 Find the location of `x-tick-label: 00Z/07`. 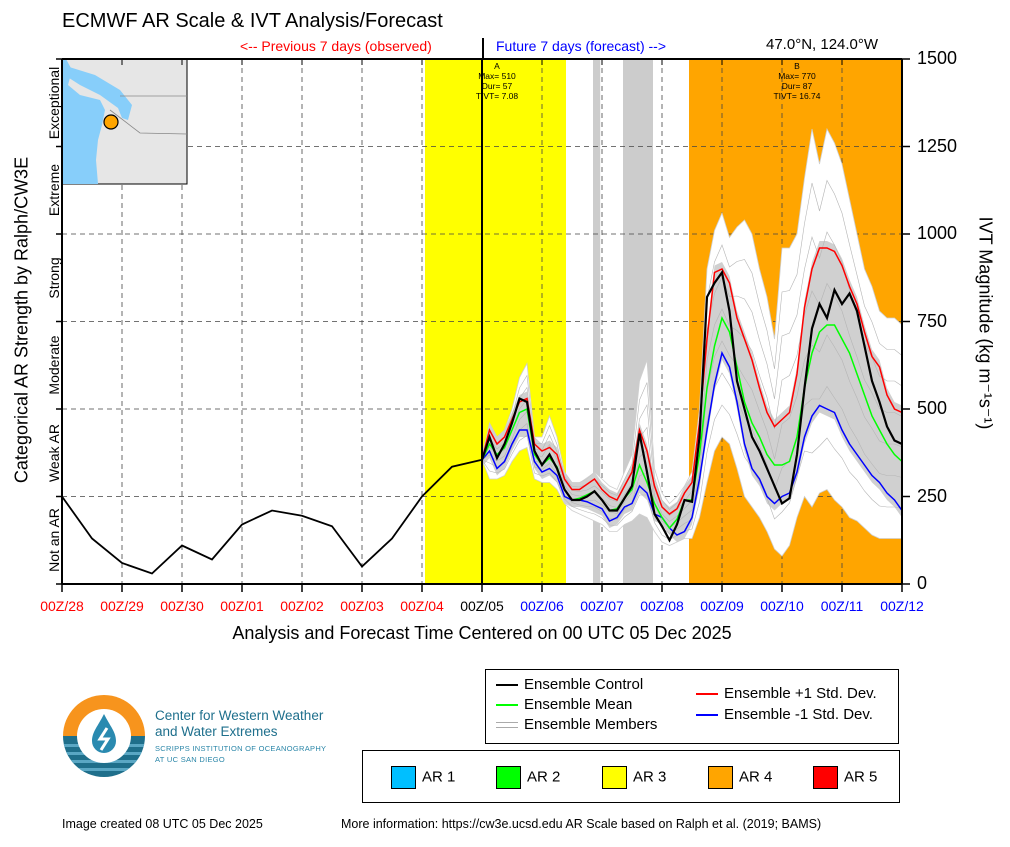

x-tick-label: 00Z/07 is located at coordinates (602, 606).